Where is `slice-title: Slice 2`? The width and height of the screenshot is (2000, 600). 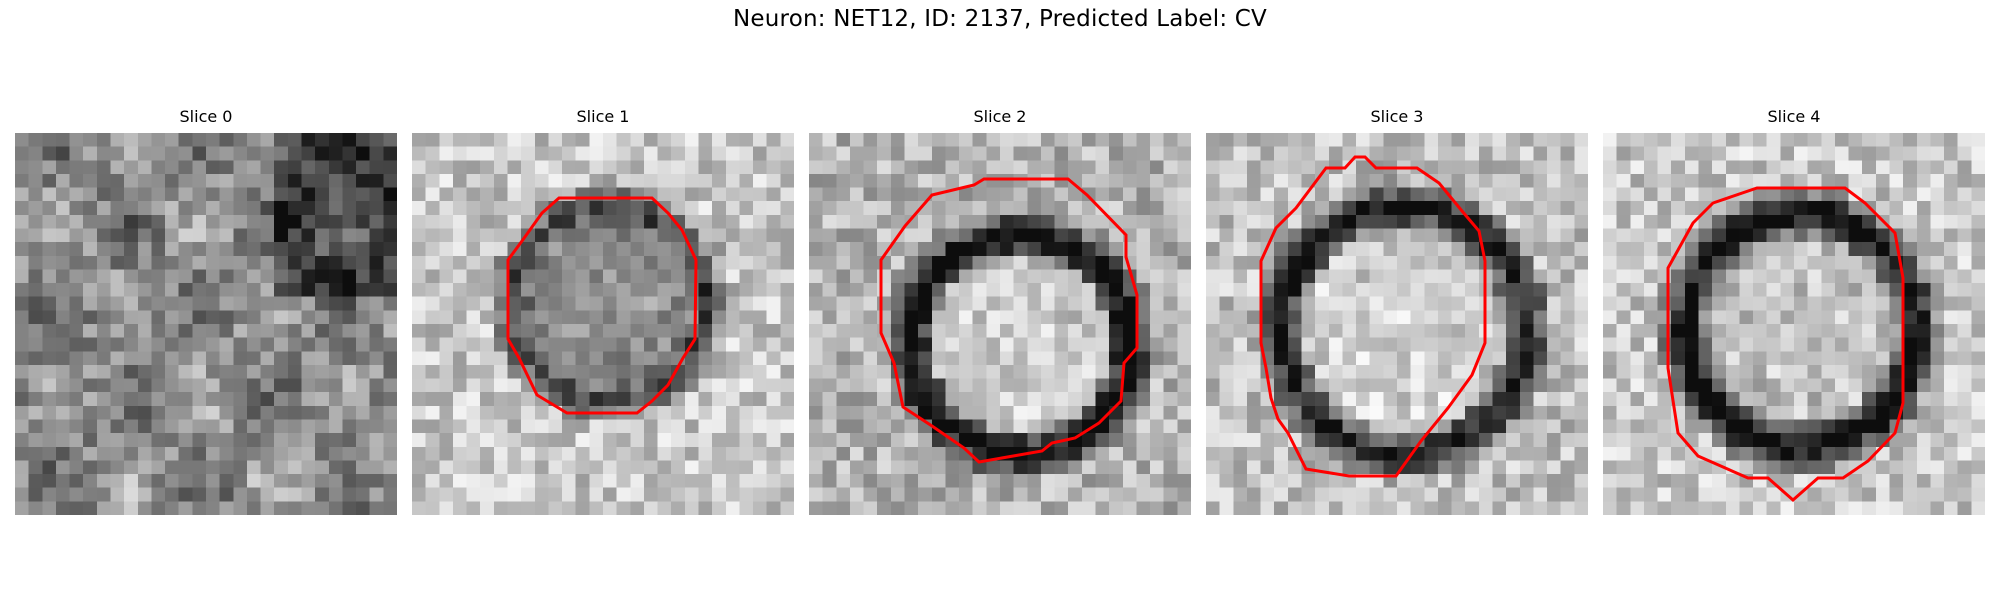 slice-title: Slice 2 is located at coordinates (1000, 116).